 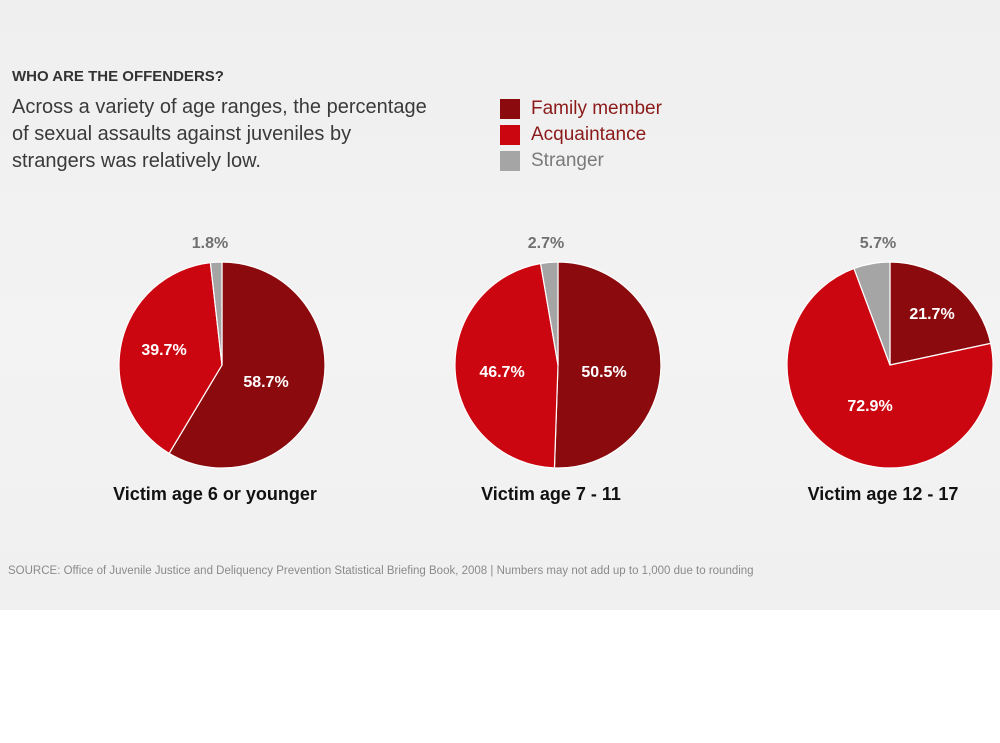 I want to click on legend-item-family: Family member, so click(x=581, y=109).